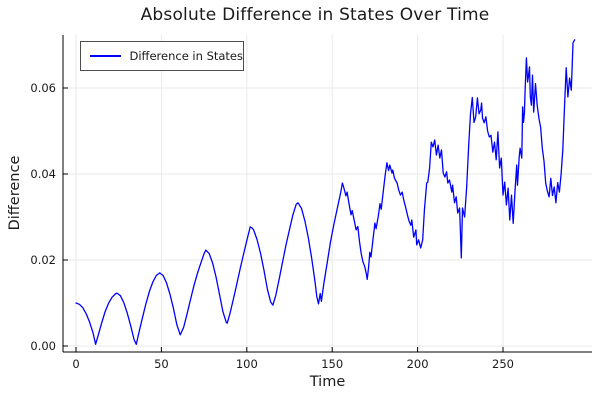  I want to click on legend-label: Difference in States, so click(186, 56).